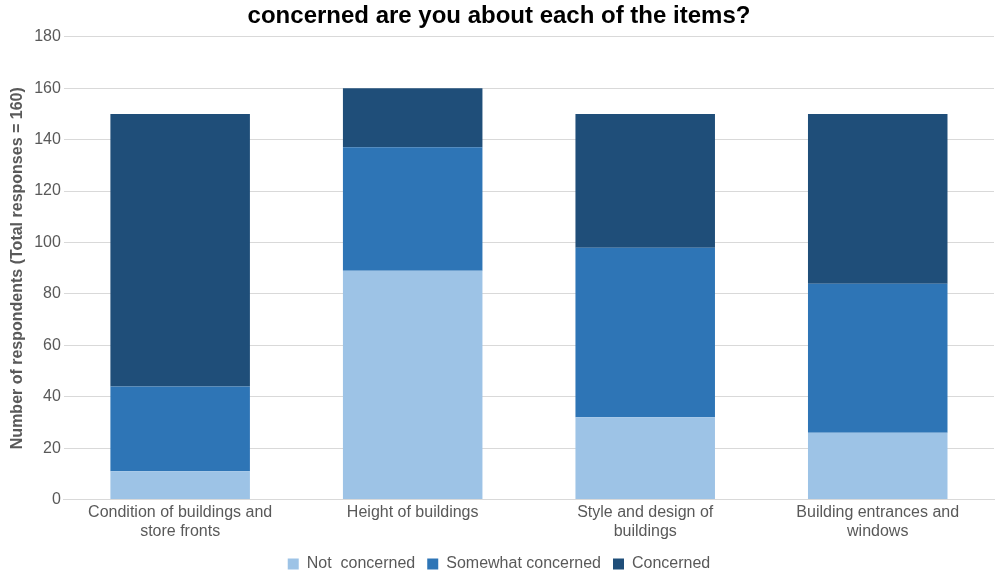  Describe the element at coordinates (47, 87) in the screenshot. I see `y-tick-label: 160` at that location.